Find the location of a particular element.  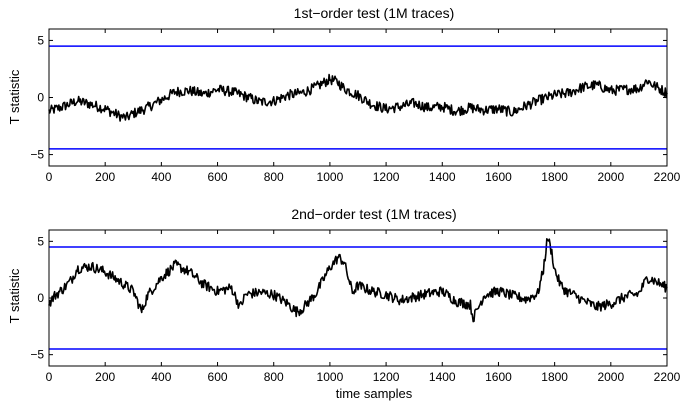

chart-title: 1st−order test (1M traces) is located at coordinates (374, 13).